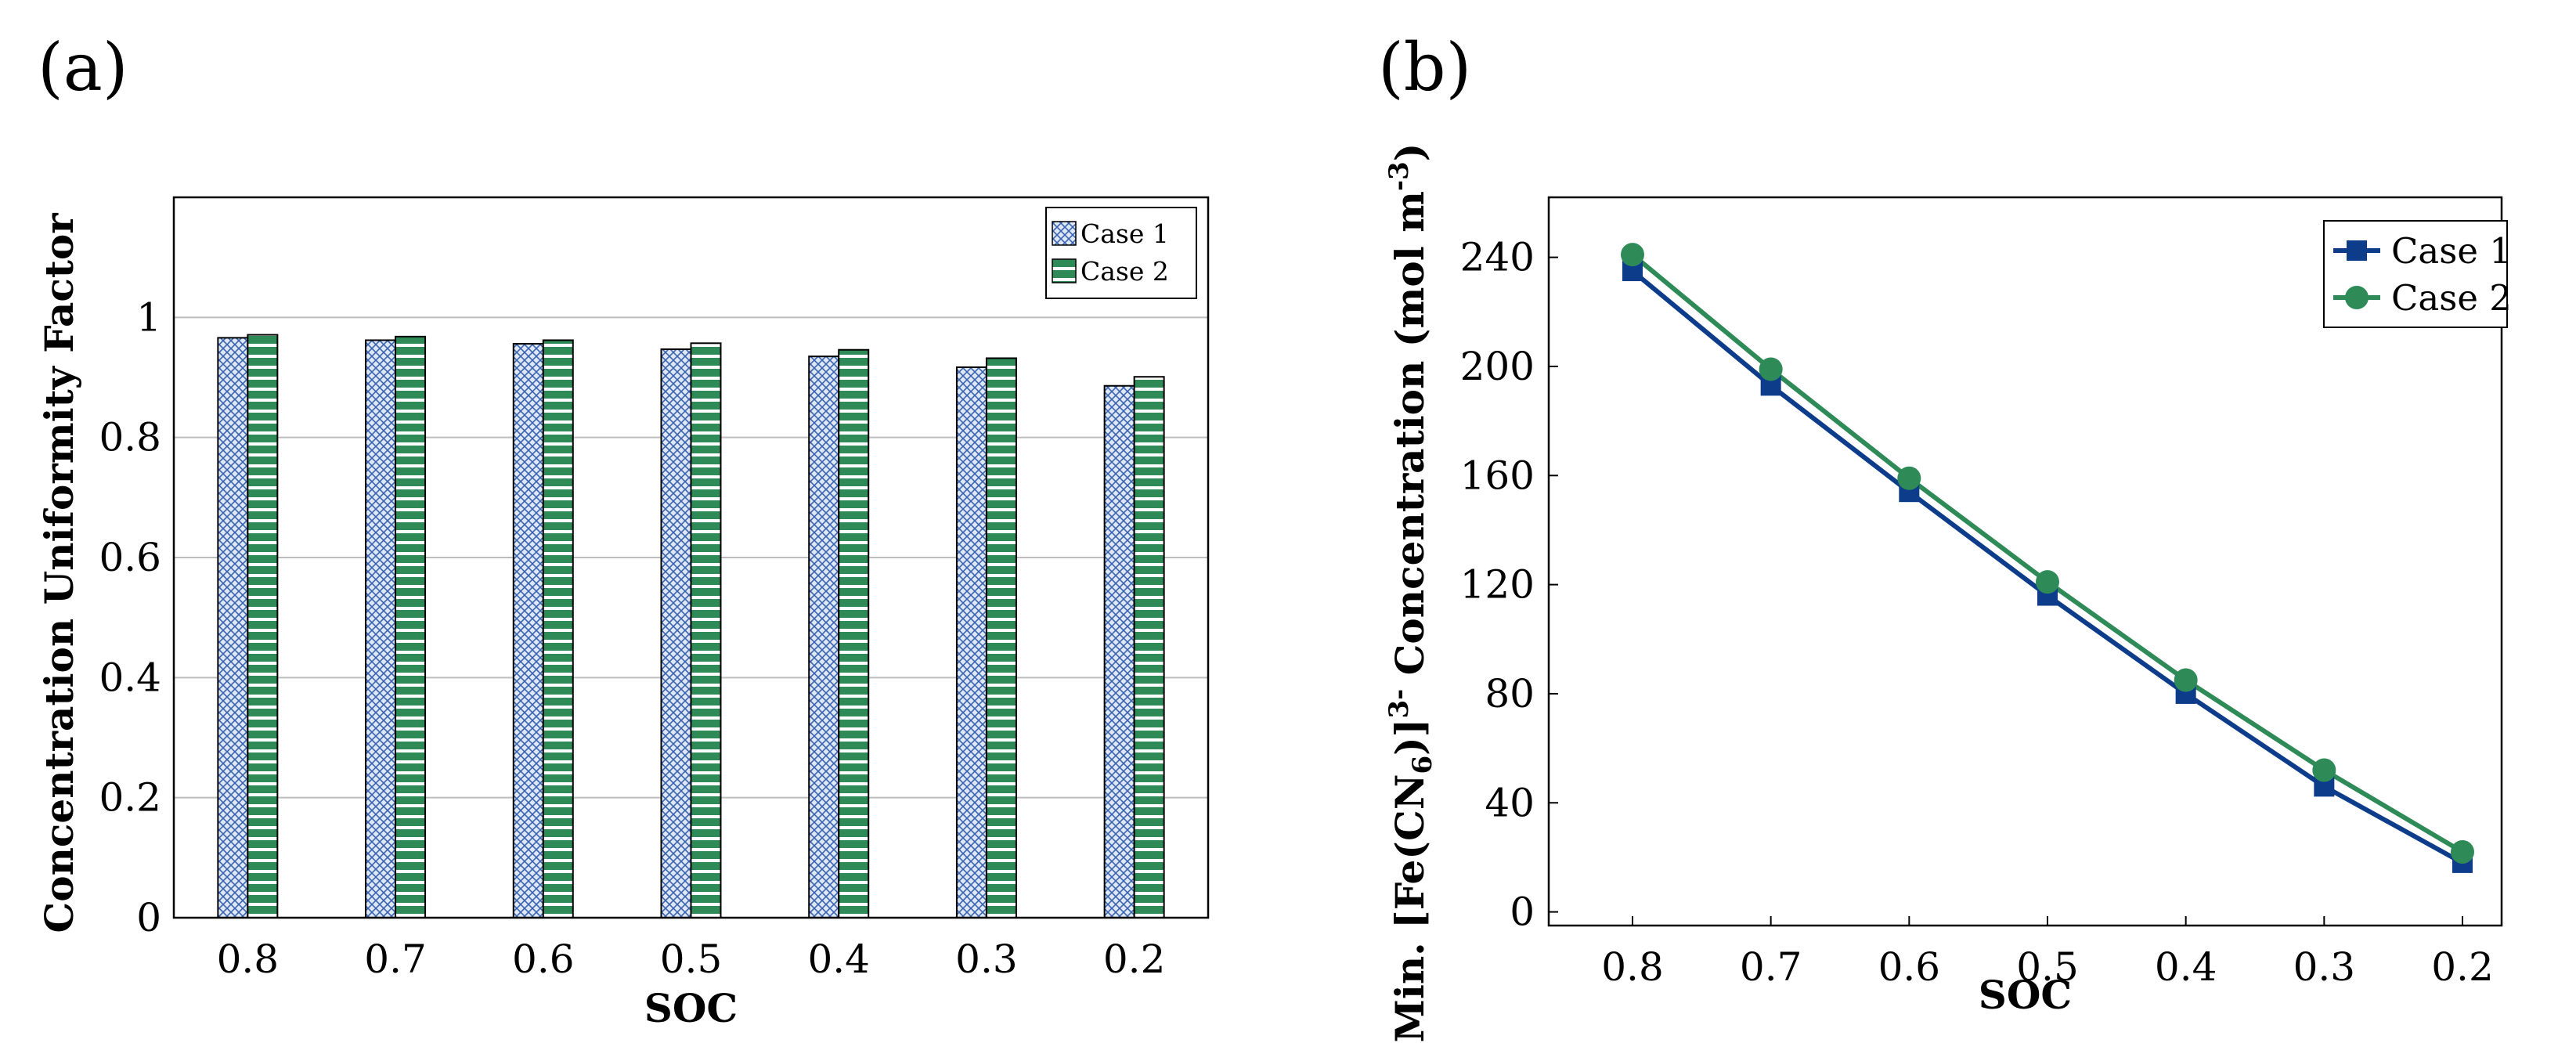  Describe the element at coordinates (691, 1008) in the screenshot. I see `a-x-axis-title: SOC` at that location.